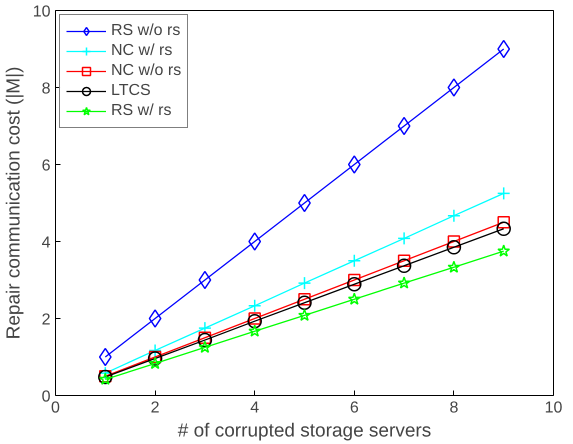  Describe the element at coordinates (141, 51) in the screenshot. I see `legend-label: NC w/ rs` at that location.